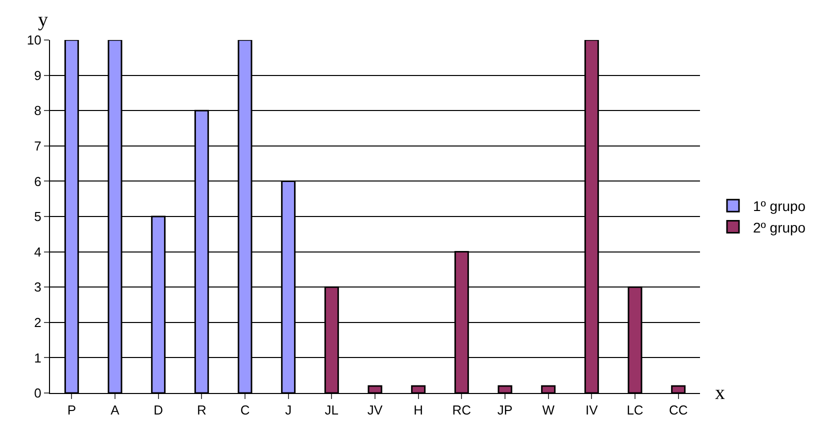  I want to click on legend-label: 1º grupo, so click(779, 206).